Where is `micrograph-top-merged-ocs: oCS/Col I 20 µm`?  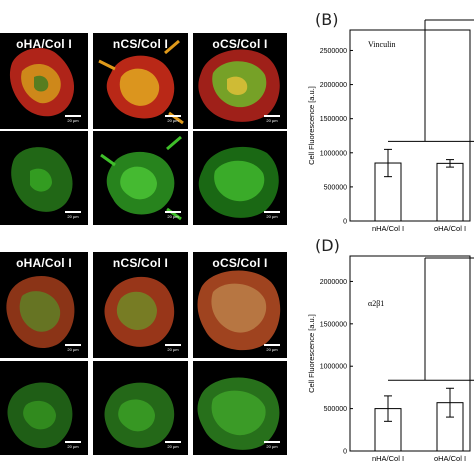 micrograph-top-merged-ocs: oCS/Col I 20 µm is located at coordinates (240, 81).